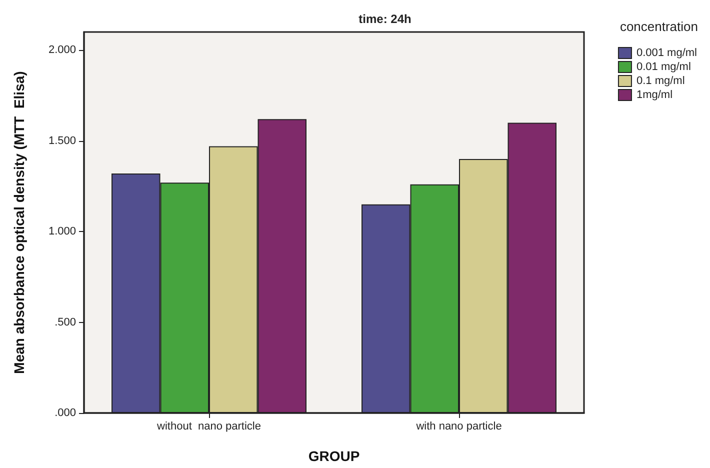 This screenshot has height=468, width=710. Describe the element at coordinates (65, 413) in the screenshot. I see `y-tick-label: .000` at that location.